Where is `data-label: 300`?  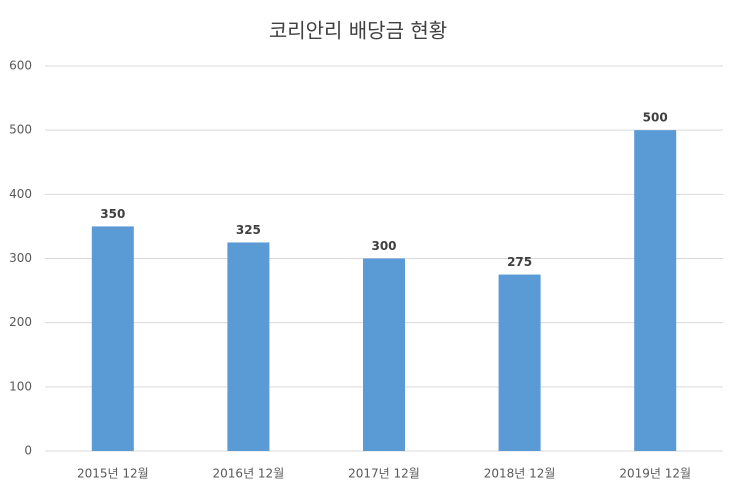
data-label: 300 is located at coordinates (383, 246).